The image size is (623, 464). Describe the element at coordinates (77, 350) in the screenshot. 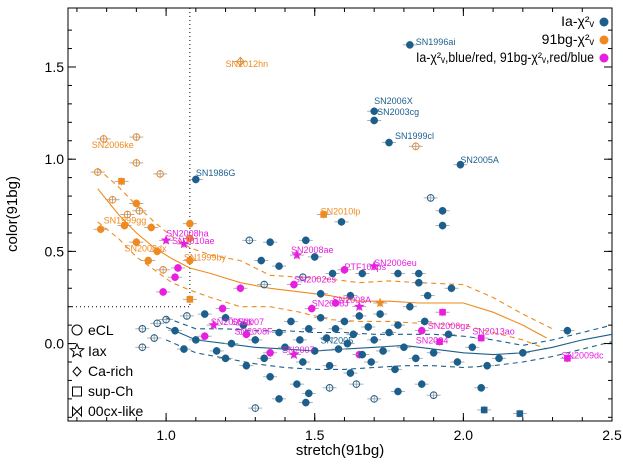

I see `star-icon` at that location.